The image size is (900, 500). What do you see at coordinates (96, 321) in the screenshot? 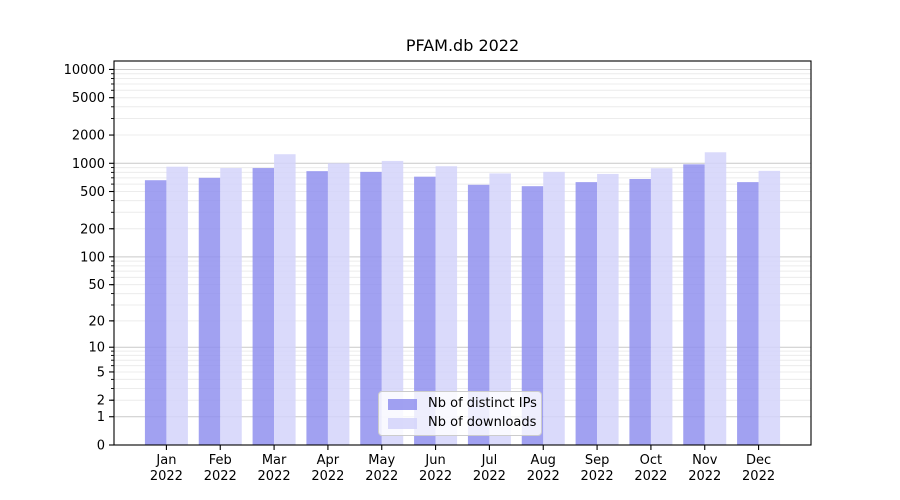
I see `y-tick-label-20: 20` at bounding box center [96, 321].